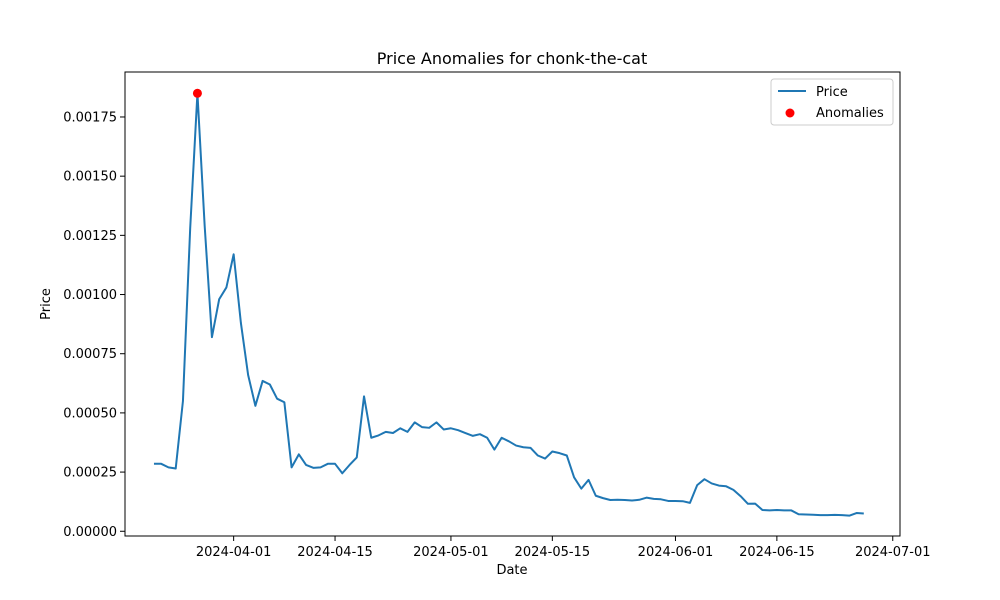 The height and width of the screenshot is (600, 1000). Describe the element at coordinates (777, 552) in the screenshot. I see `x-tick-label: 2024-06-15` at that location.